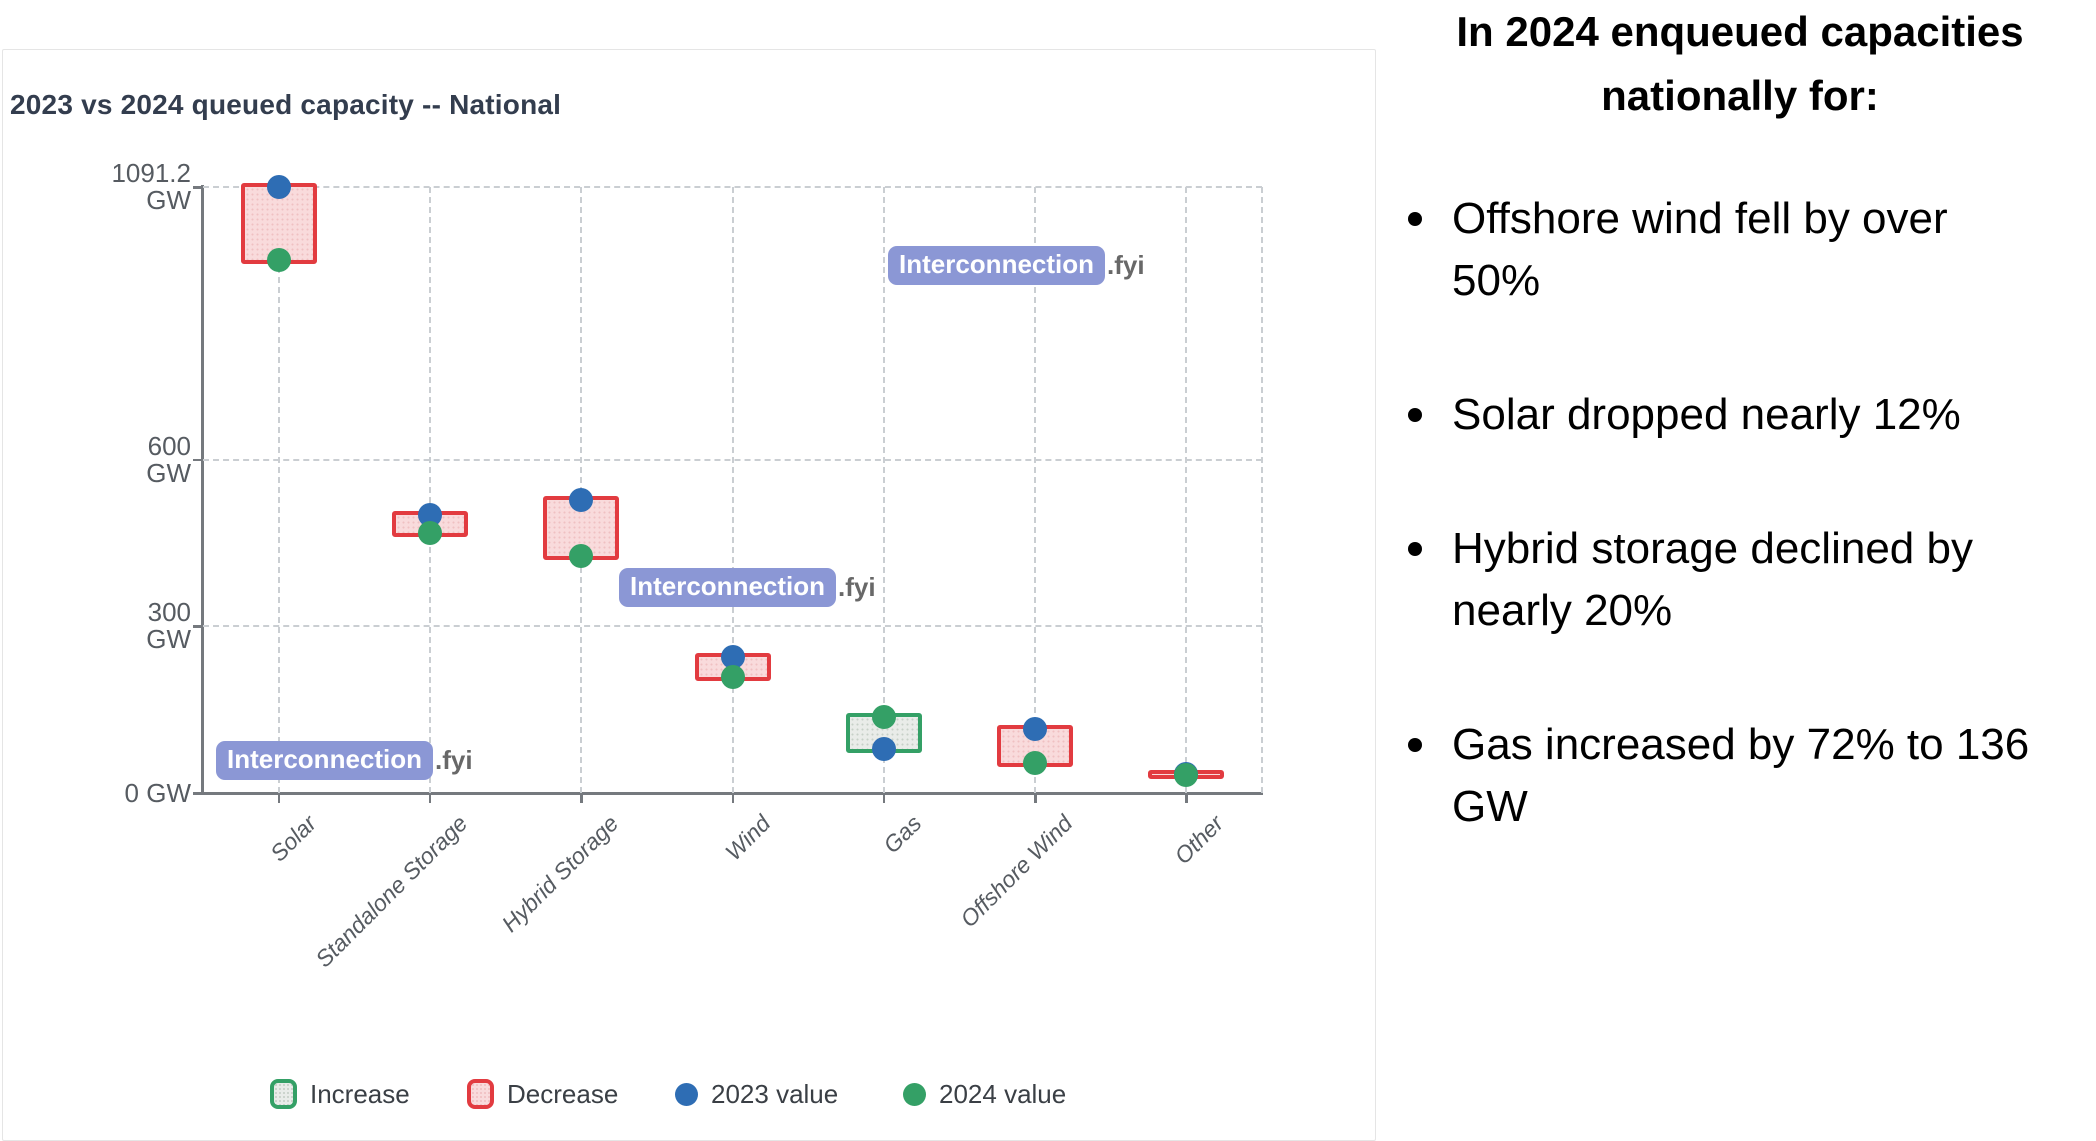 The height and width of the screenshot is (1141, 2096). I want to click on dot-2023-solar, so click(278, 187).